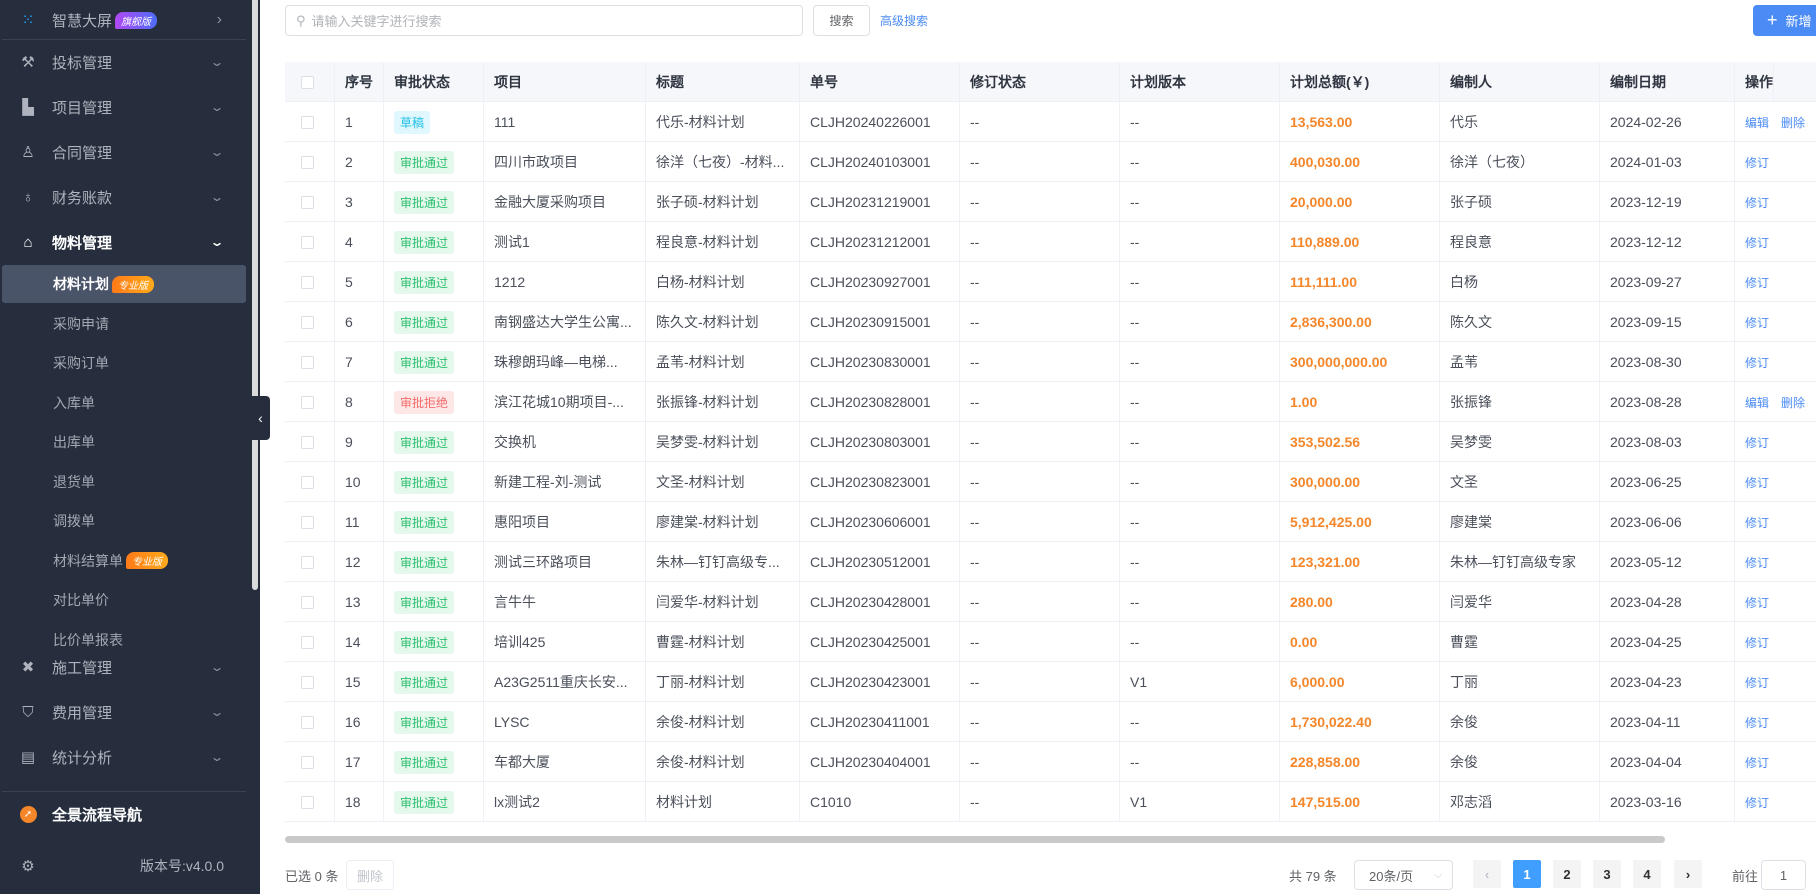 The image size is (1816, 894). What do you see at coordinates (126, 757) in the screenshot?
I see `sidebar-item-menus22: ▤ 统计分析 ⌄` at bounding box center [126, 757].